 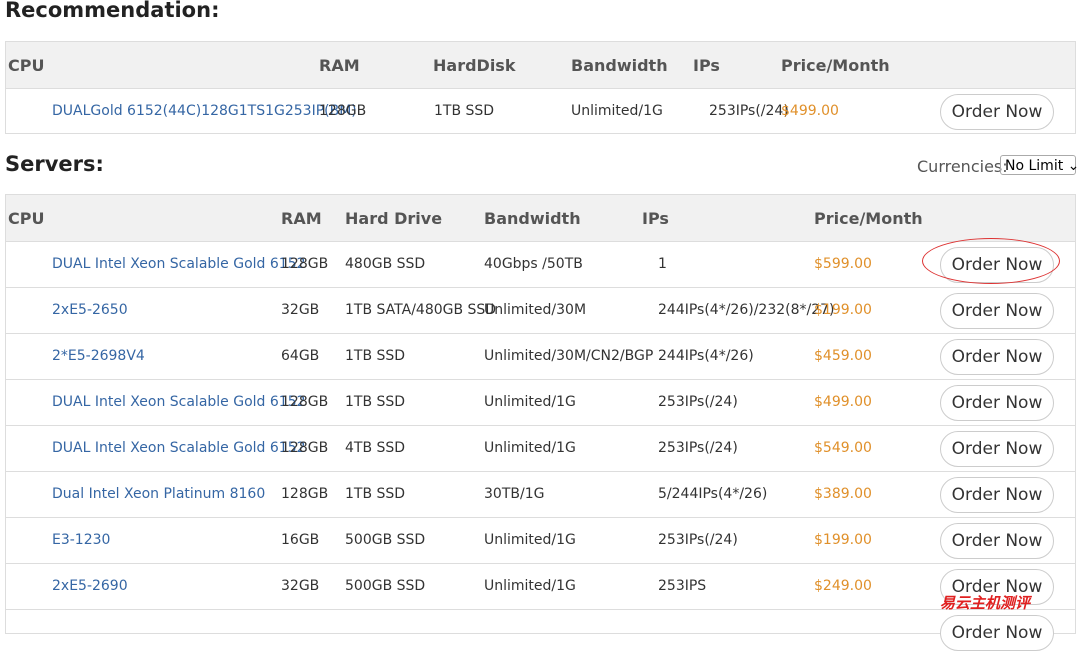 I want to click on price-cell: $599.00, so click(x=843, y=264).